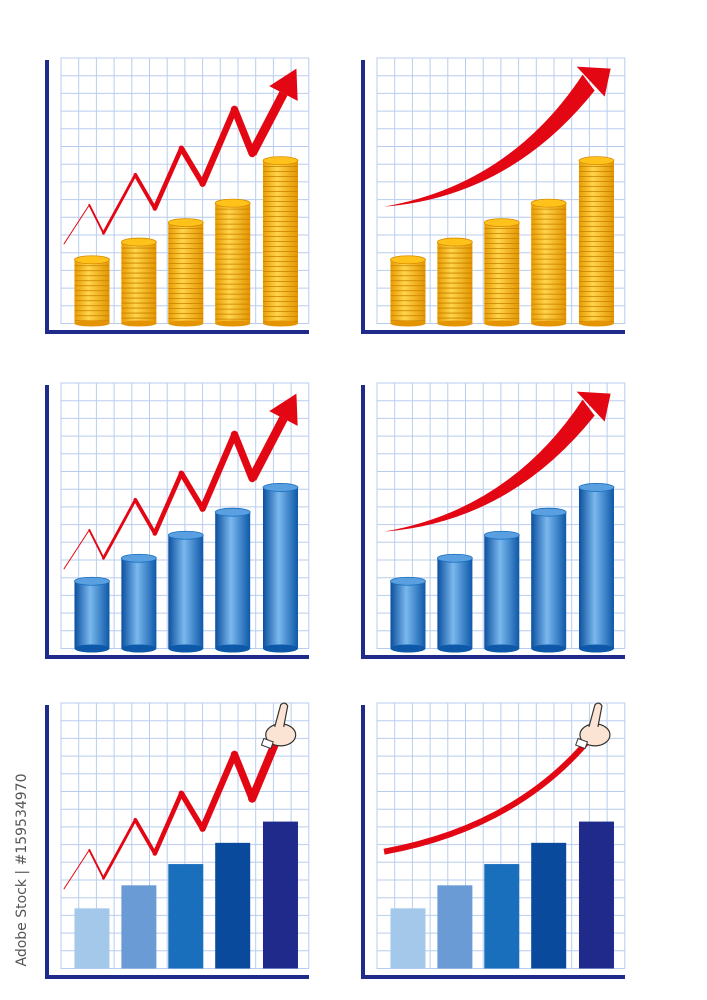 The height and width of the screenshot is (1000, 707). I want to click on chart-cylinders-zigzag, so click(179, 523).